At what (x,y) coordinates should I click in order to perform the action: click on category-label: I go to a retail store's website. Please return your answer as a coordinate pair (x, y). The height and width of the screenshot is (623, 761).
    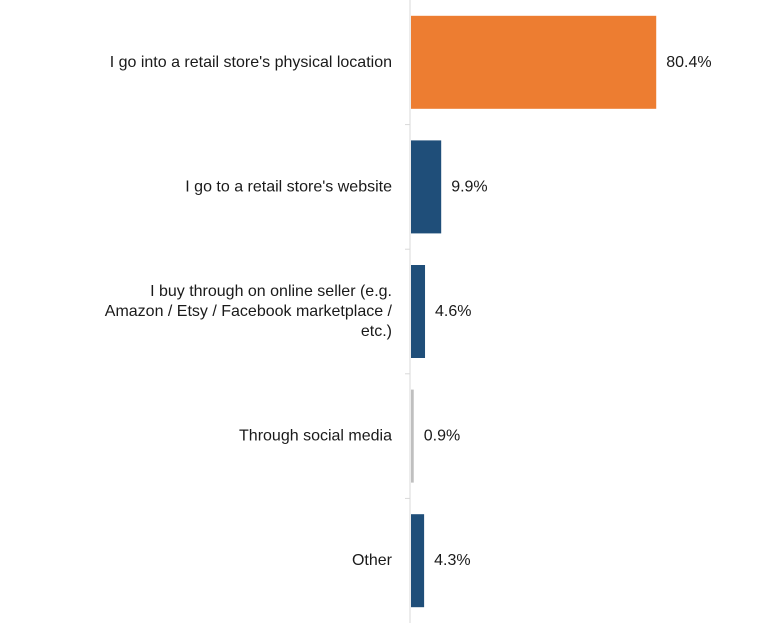
    Looking at the image, I should click on (288, 186).